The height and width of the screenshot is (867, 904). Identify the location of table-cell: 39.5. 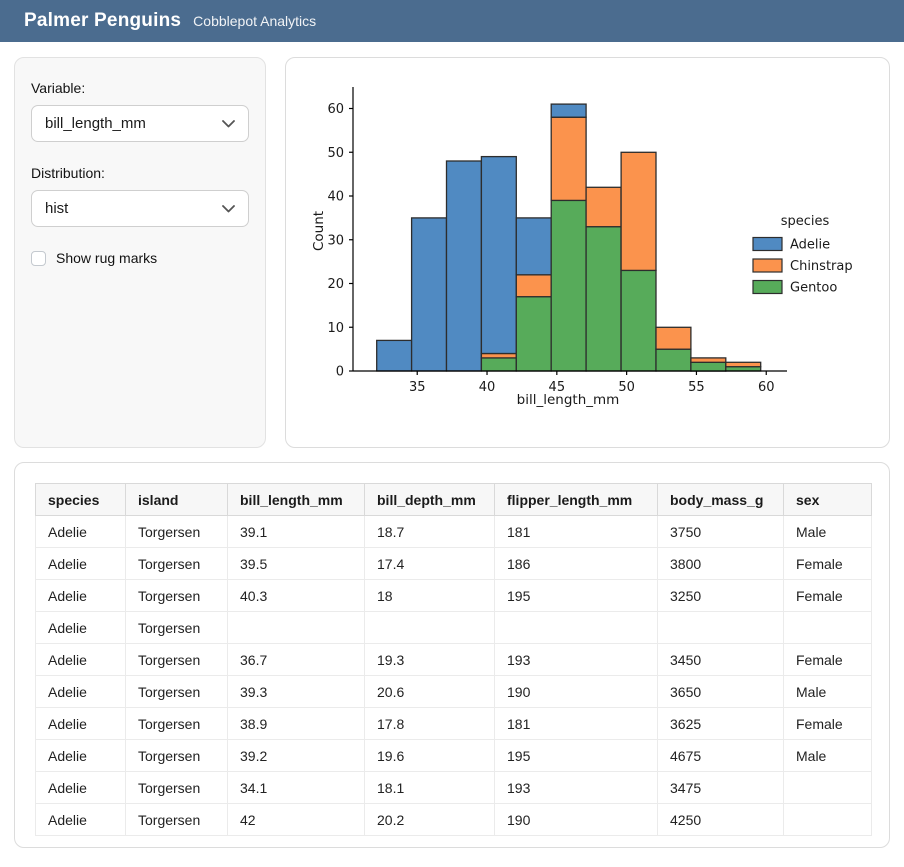
(296, 563).